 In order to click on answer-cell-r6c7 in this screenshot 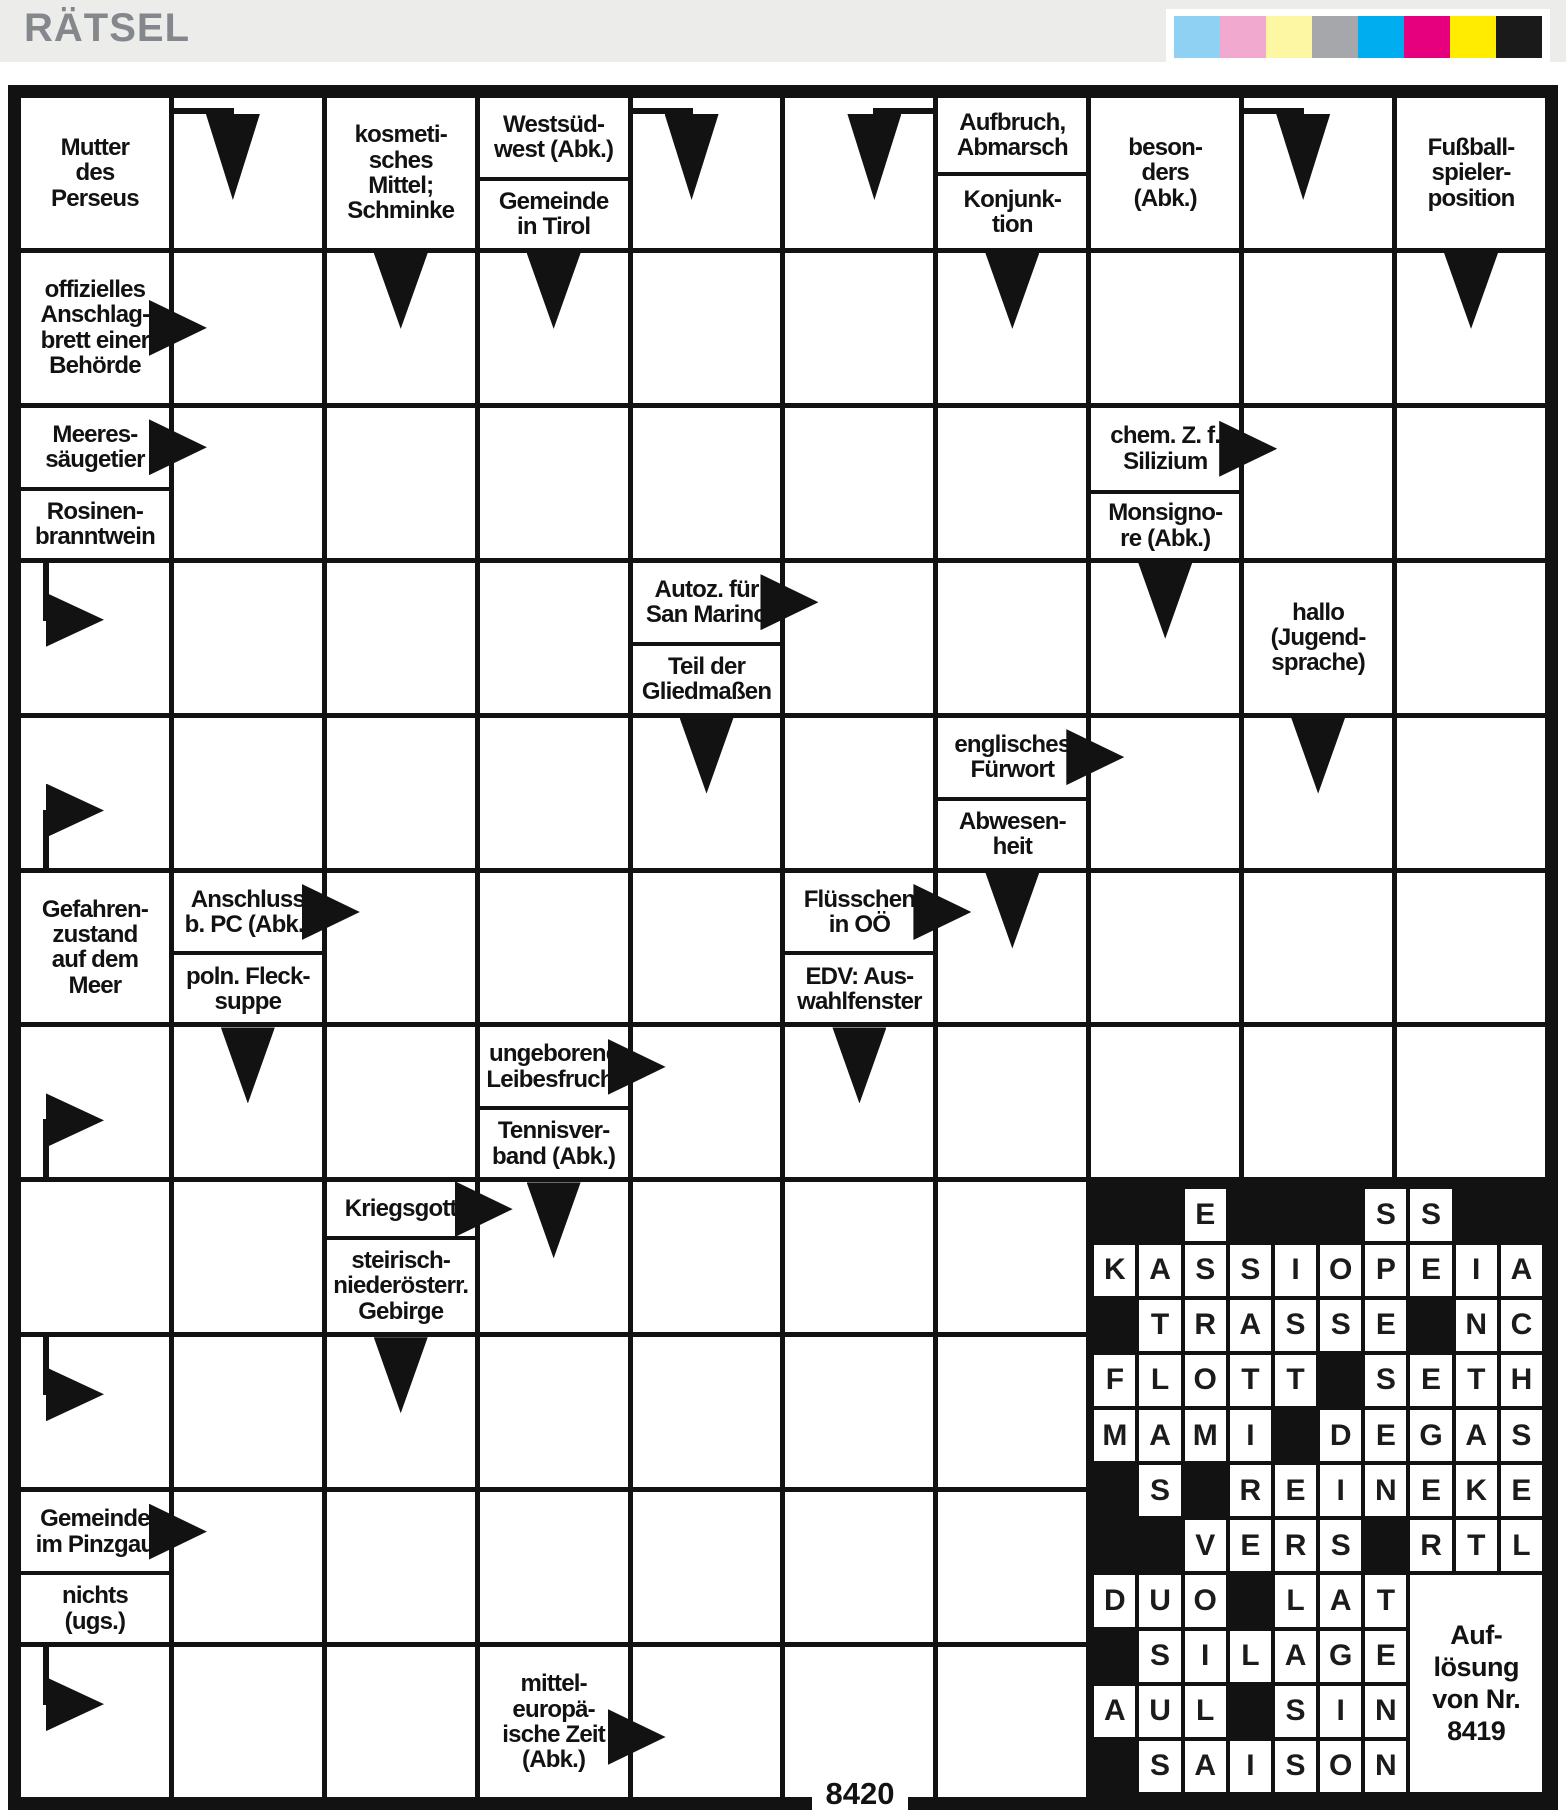, I will do `click(1012, 947)`.